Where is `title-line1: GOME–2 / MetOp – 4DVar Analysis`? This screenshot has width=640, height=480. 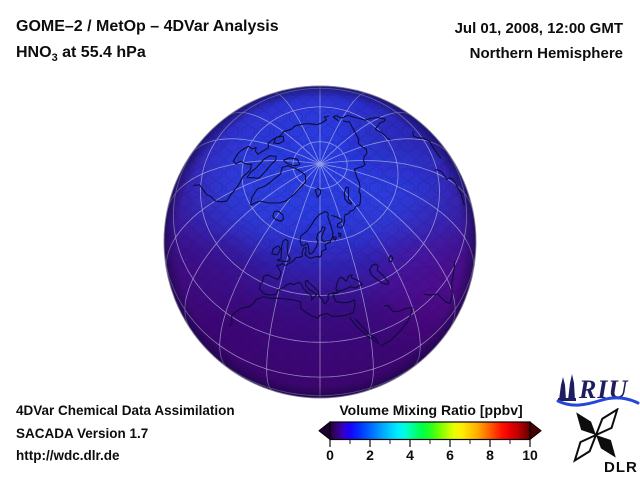 title-line1: GOME–2 / MetOp – 4DVar Analysis is located at coordinates (147, 26).